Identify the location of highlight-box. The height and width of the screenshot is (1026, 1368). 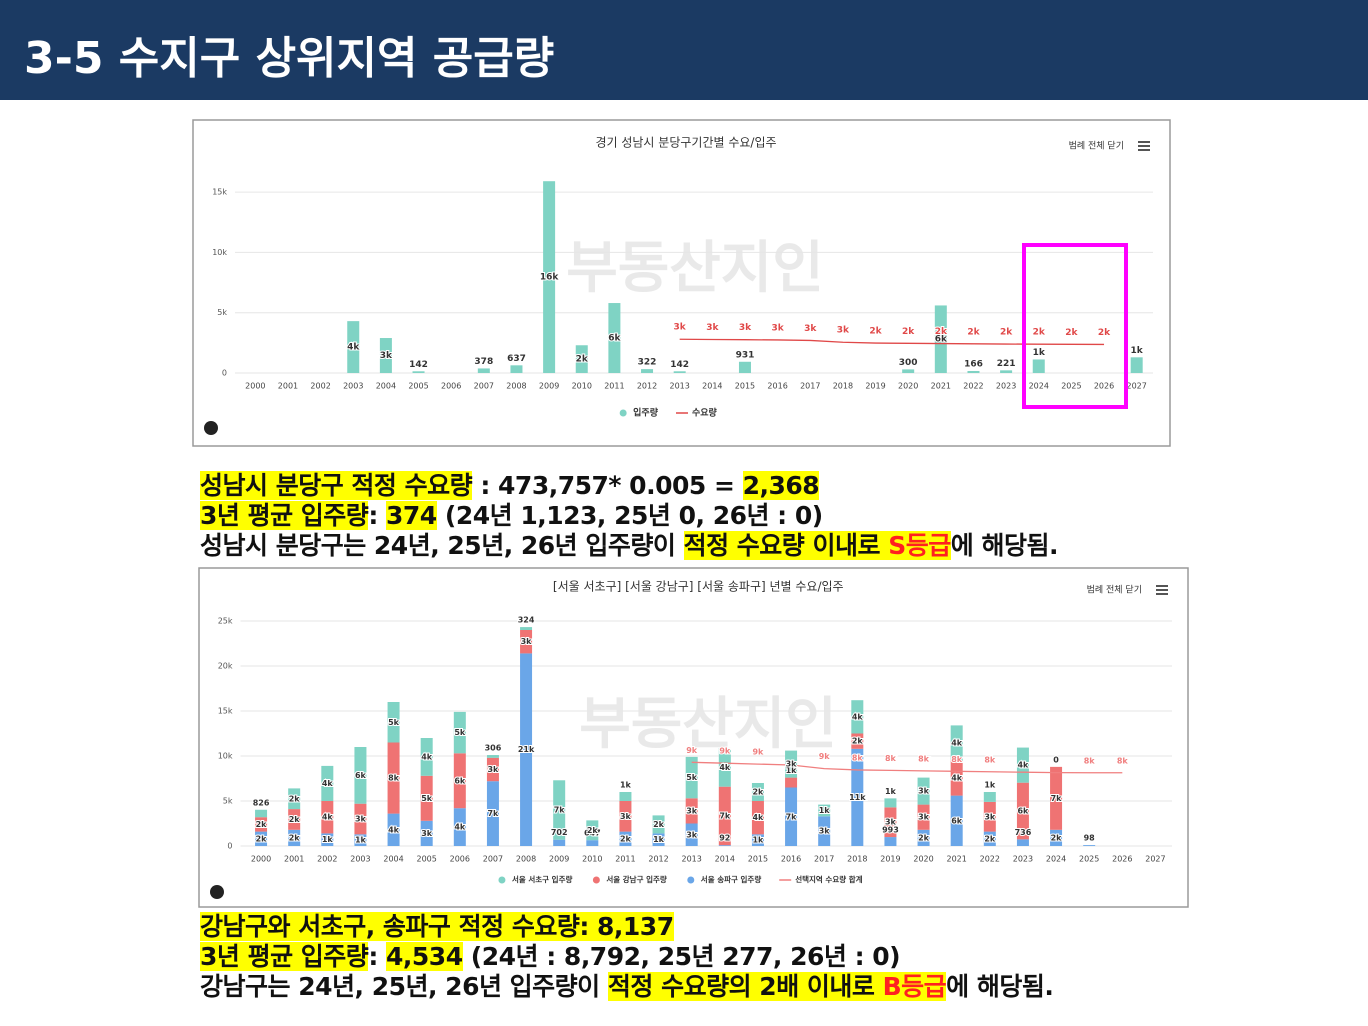
(1075, 326).